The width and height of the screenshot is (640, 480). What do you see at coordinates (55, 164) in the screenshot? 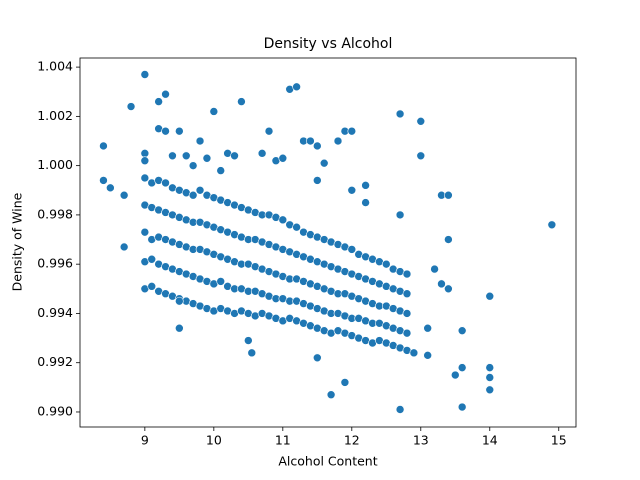
I see `y-tick-label: 1.000` at bounding box center [55, 164].